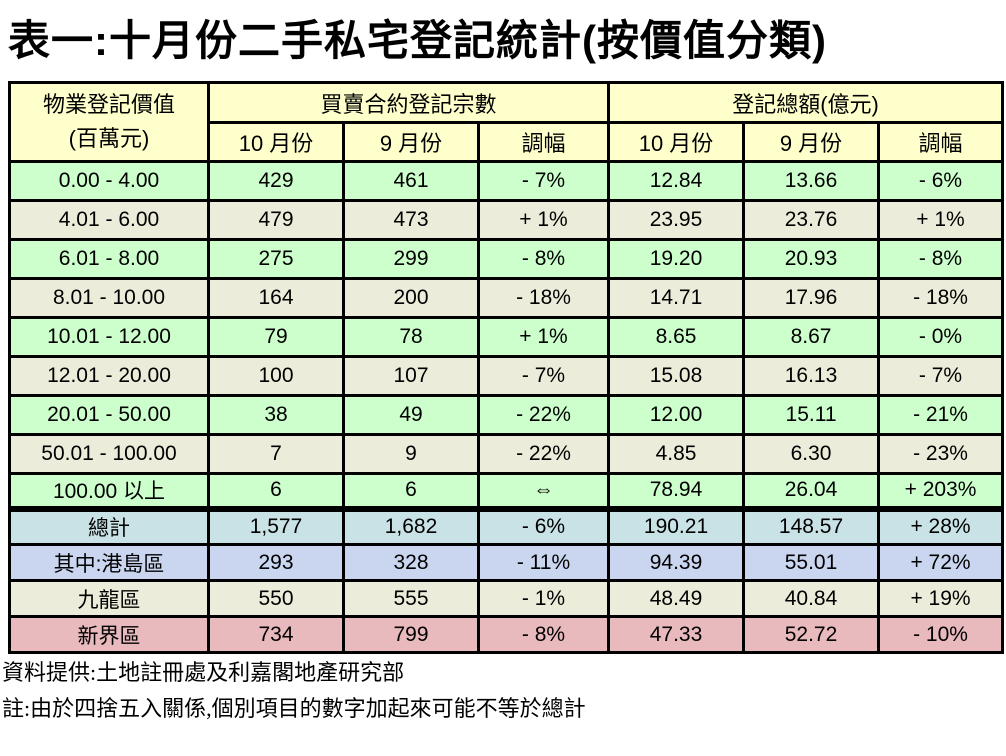  What do you see at coordinates (411, 259) in the screenshot?
I see `count-sep: 299` at bounding box center [411, 259].